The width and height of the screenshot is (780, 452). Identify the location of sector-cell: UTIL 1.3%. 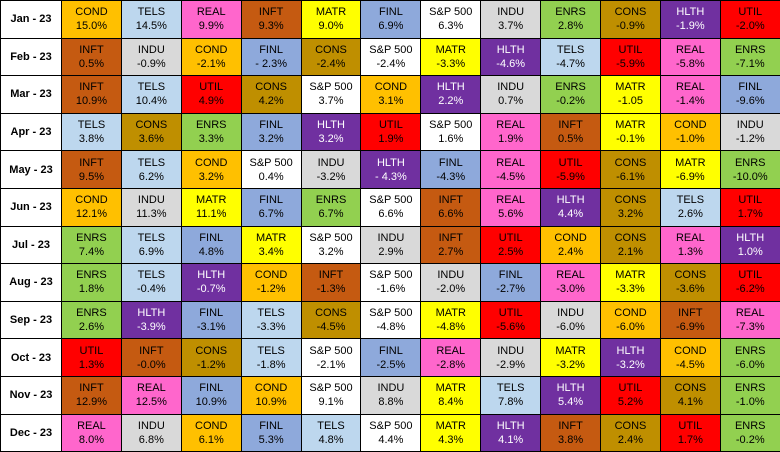
(92, 358).